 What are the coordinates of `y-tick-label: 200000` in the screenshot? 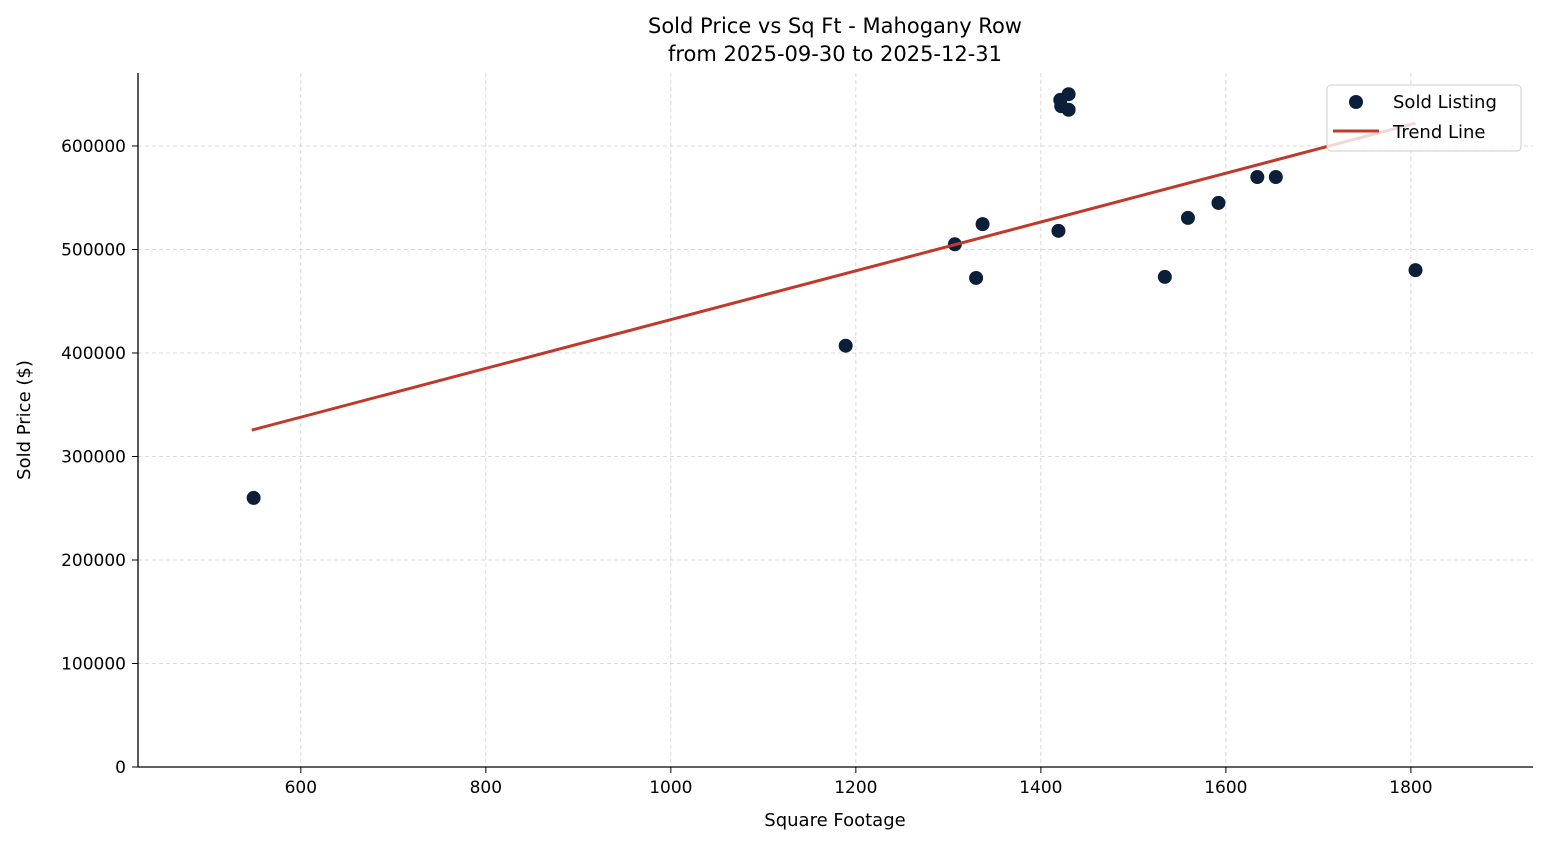 It's located at (93, 561).